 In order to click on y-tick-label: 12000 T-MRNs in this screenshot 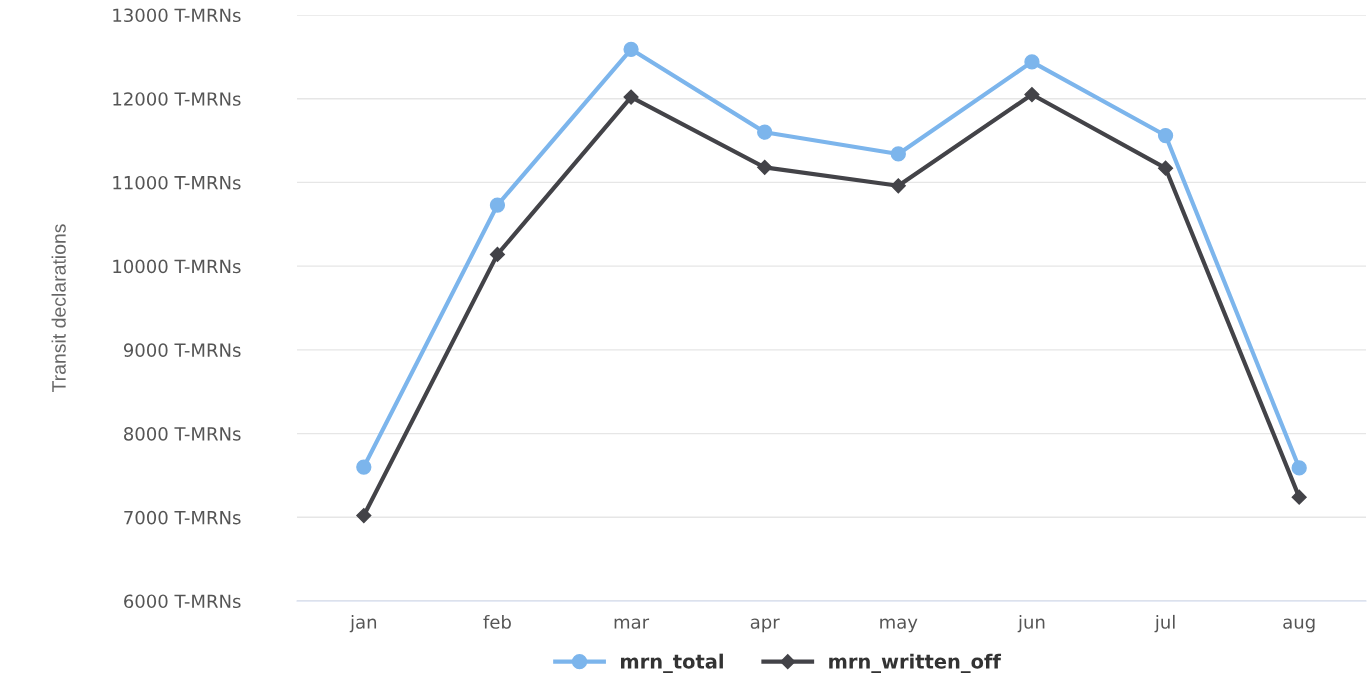, I will do `click(177, 99)`.